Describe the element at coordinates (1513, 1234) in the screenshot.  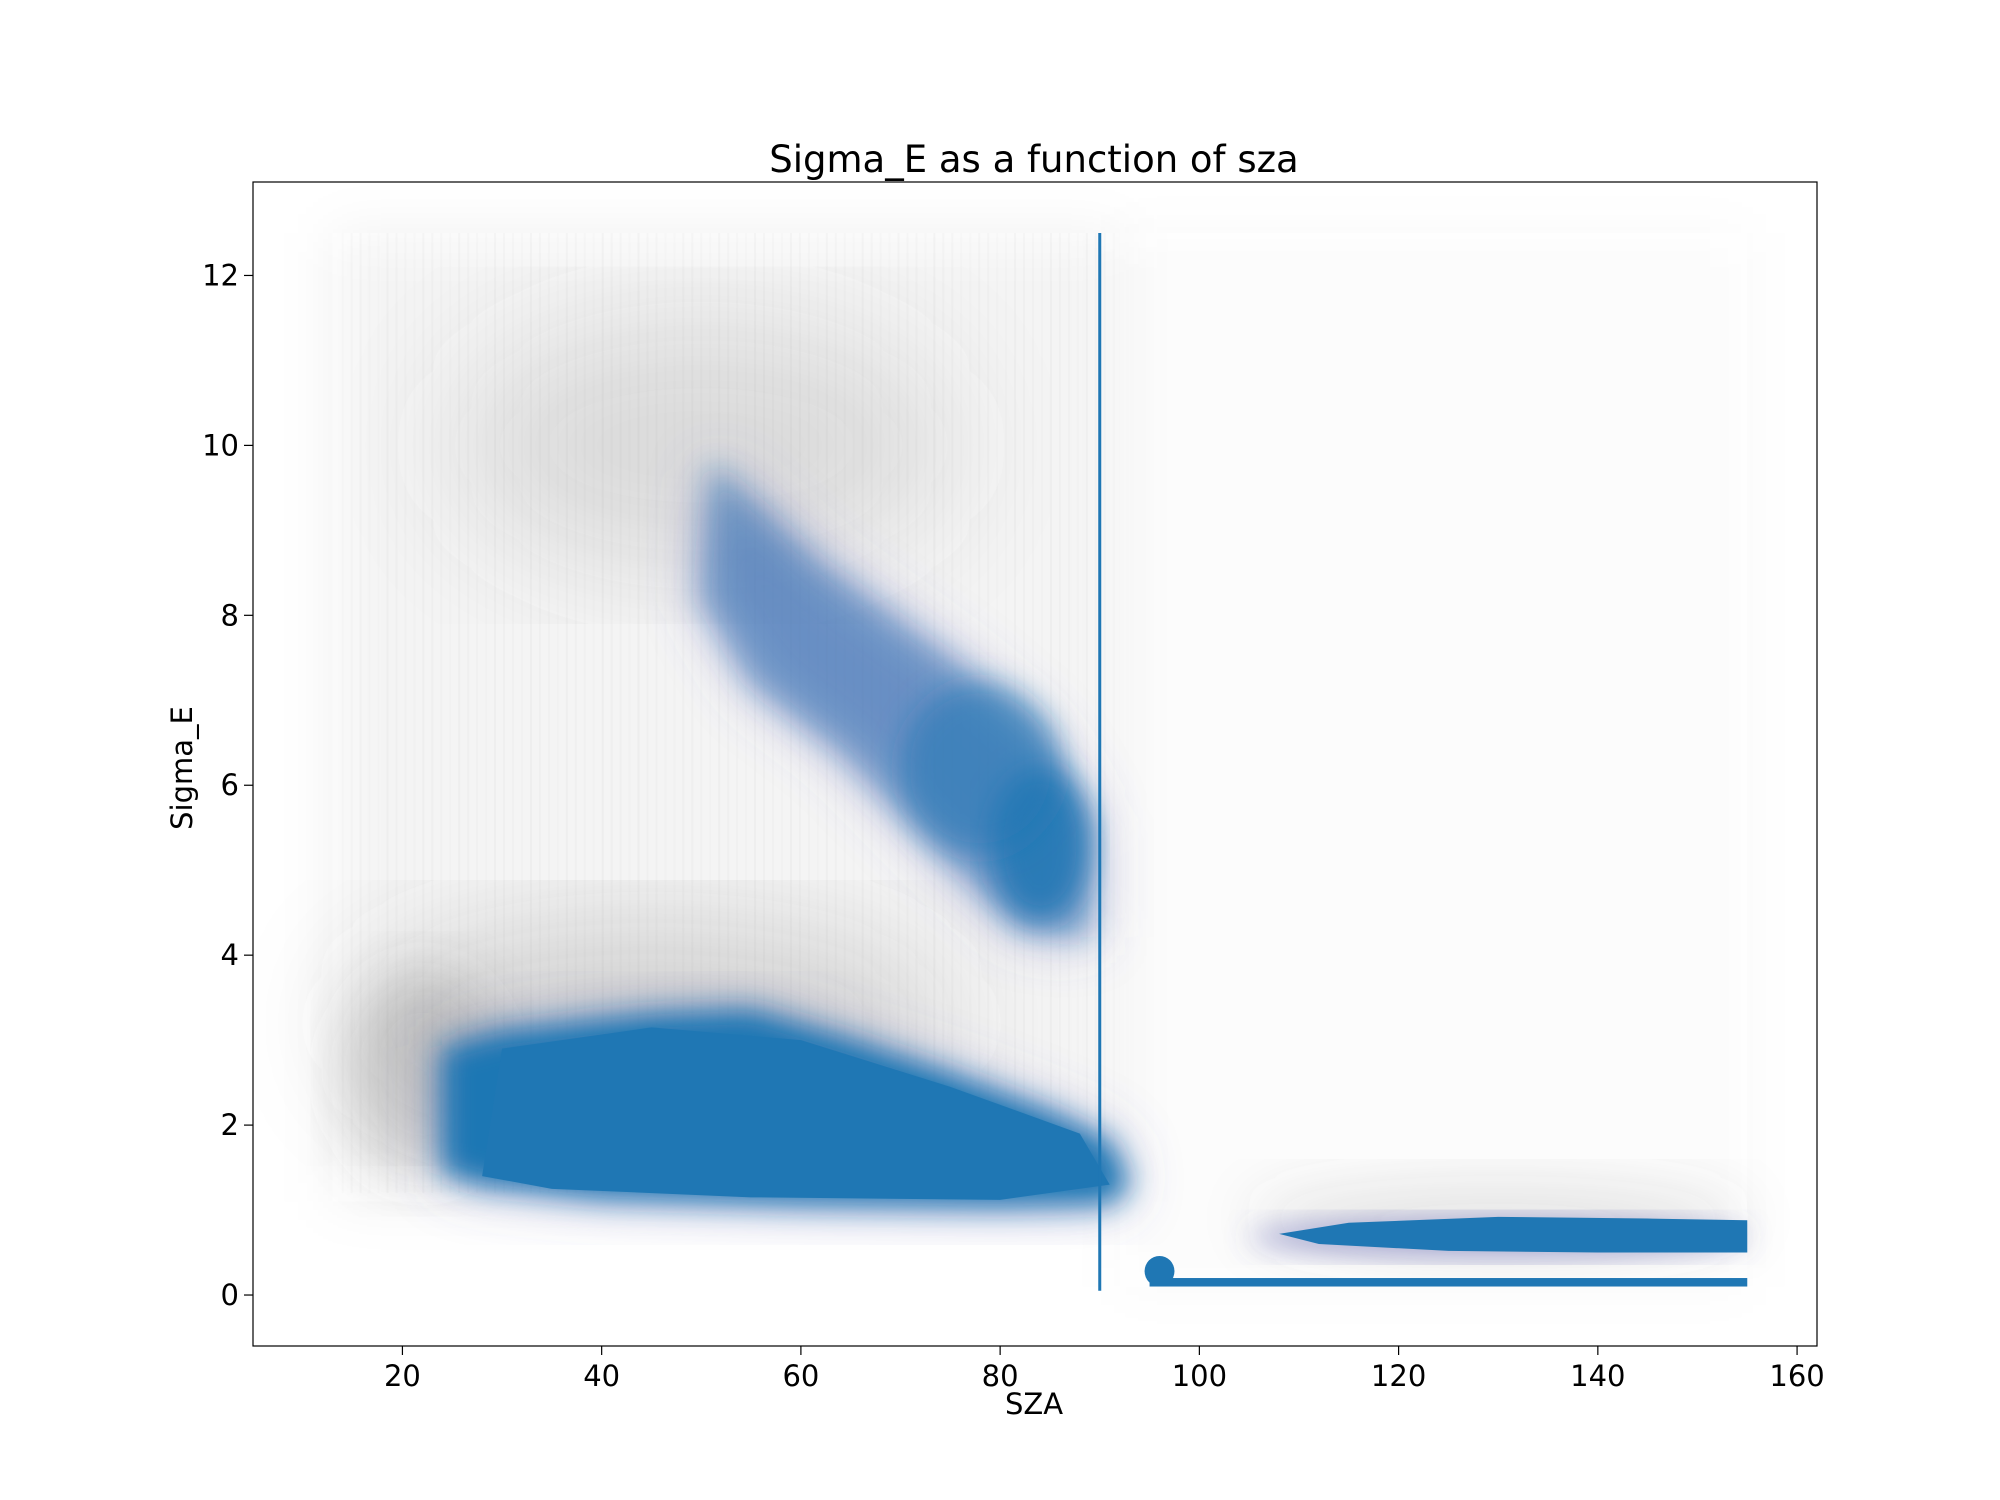
I see `right-band` at that location.